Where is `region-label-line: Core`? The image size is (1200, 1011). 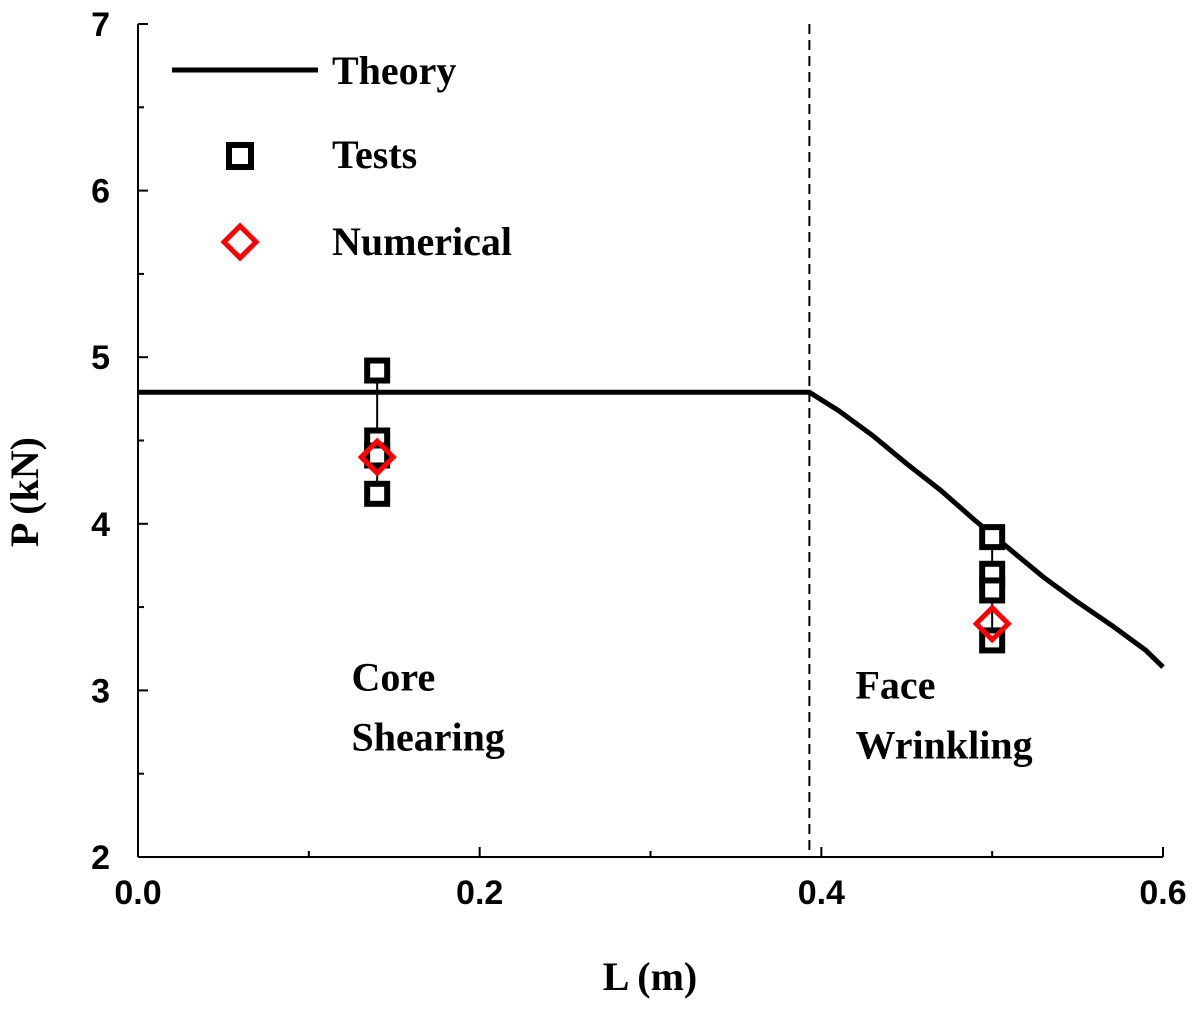 region-label-line: Core is located at coordinates (394, 676).